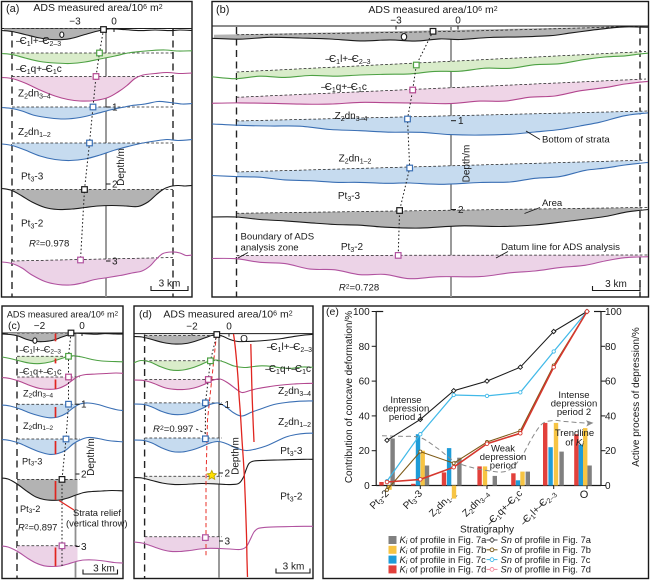 Image resolution: width=650 pixels, height=580 pixels. What do you see at coordinates (487, 530) in the screenshot?
I see `svg-text: Stratigraphy` at bounding box center [487, 530].